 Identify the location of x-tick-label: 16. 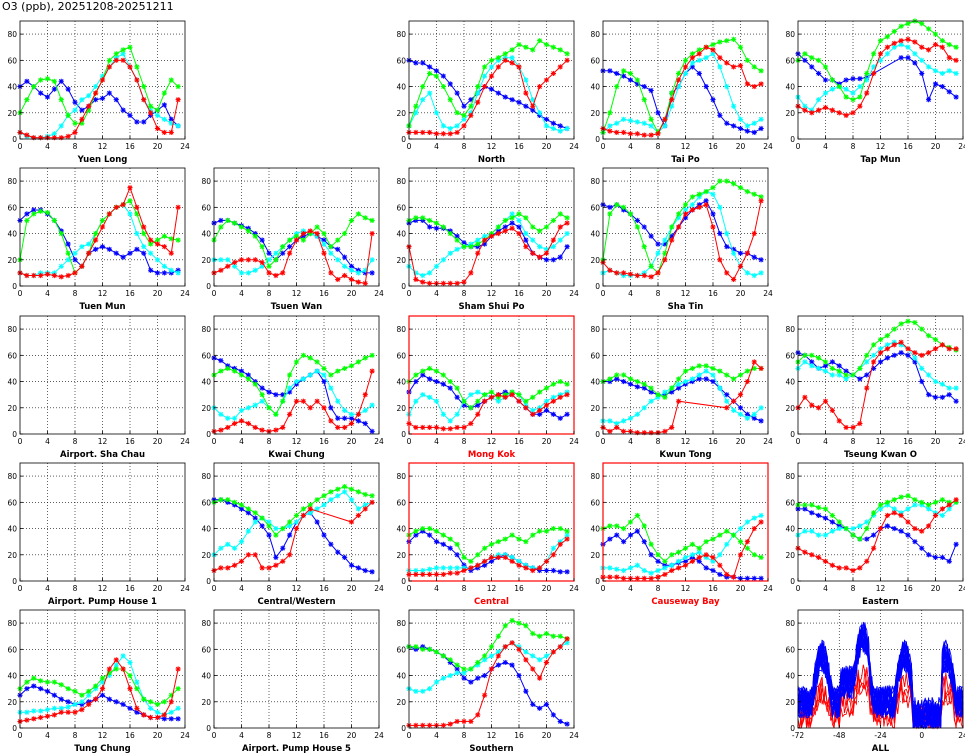
(713, 293).